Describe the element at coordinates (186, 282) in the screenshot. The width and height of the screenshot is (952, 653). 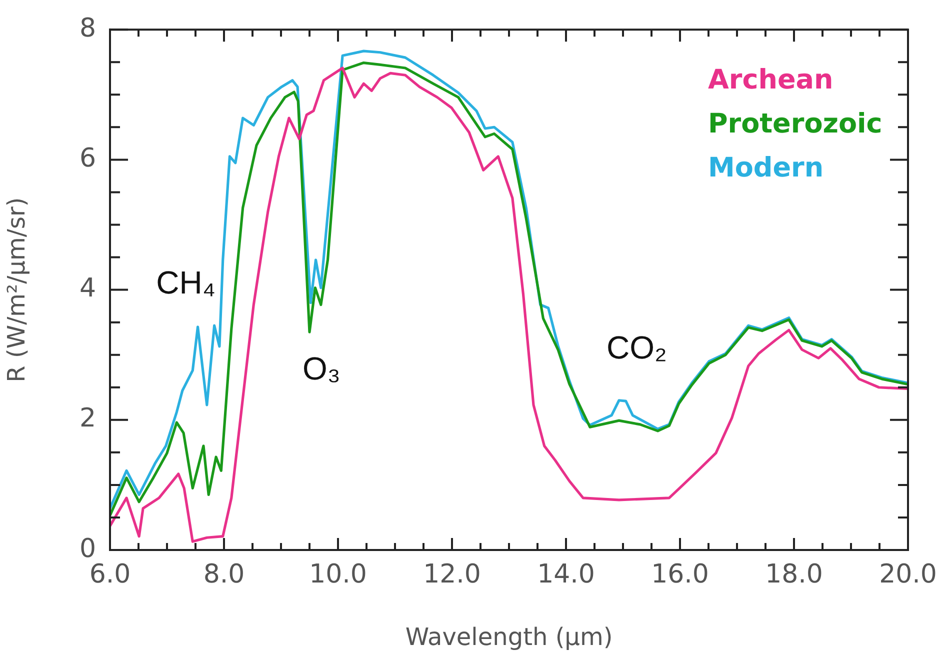
I see `annotation: CH₄` at that location.